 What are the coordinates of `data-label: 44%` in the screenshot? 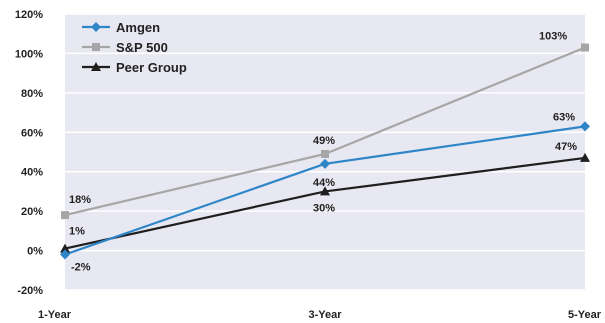 It's located at (324, 183).